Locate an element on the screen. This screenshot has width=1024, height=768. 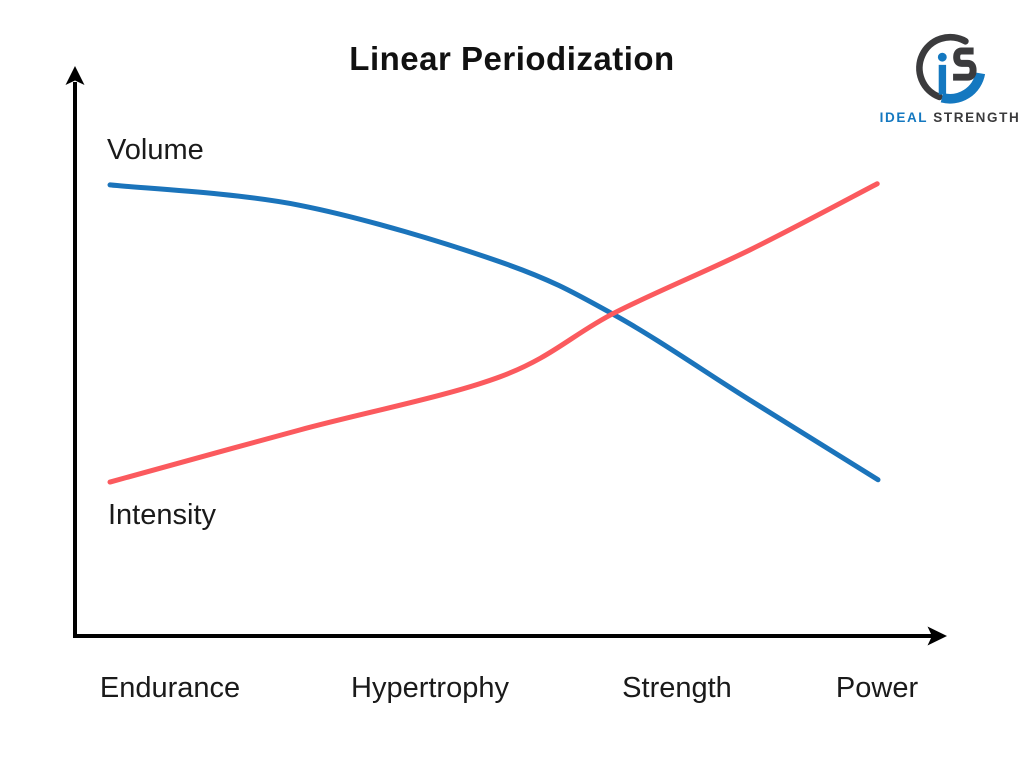
brand-wordmark: IDEAL STRENGTH is located at coordinates (950, 117).